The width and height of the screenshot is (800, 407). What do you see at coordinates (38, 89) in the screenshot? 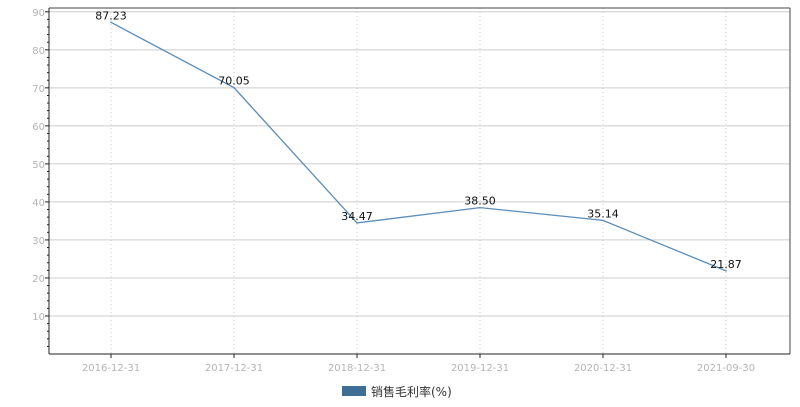
I see `y-tick-label: 70` at bounding box center [38, 89].